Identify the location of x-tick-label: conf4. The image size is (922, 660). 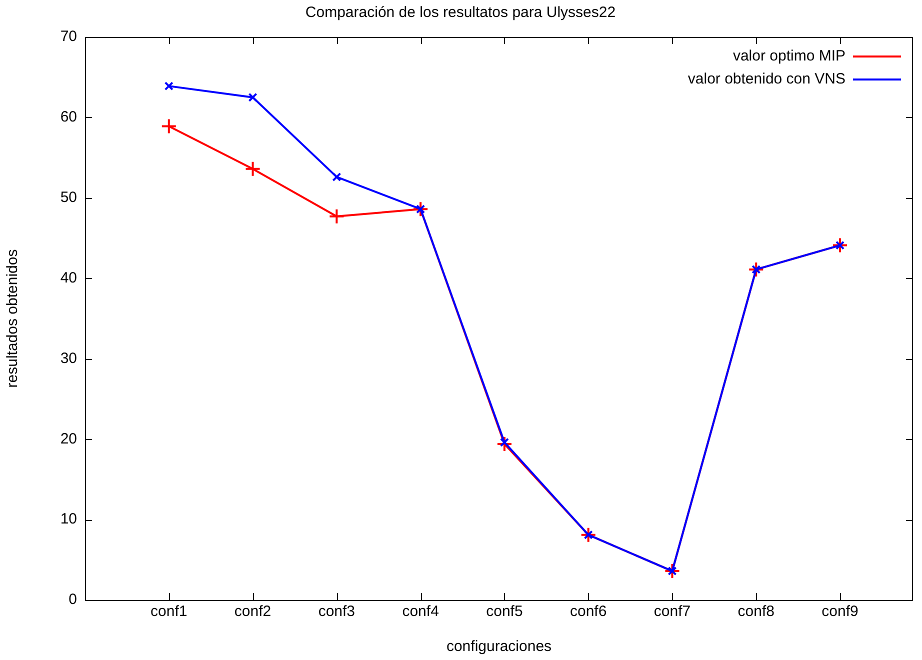
(420, 611).